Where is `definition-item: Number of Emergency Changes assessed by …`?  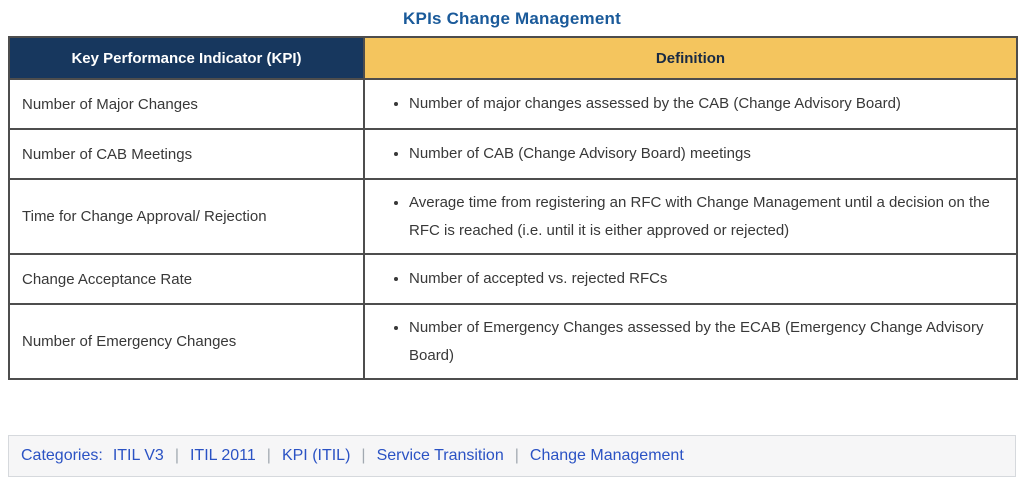 definition-item: Number of Emergency Changes assessed by … is located at coordinates (707, 342).